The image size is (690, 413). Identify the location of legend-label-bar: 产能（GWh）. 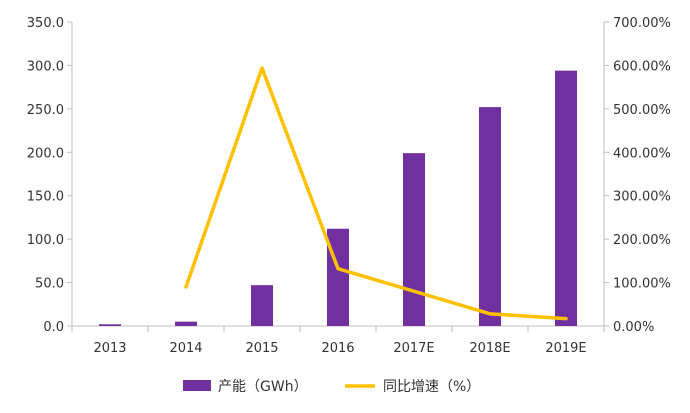
(263, 387).